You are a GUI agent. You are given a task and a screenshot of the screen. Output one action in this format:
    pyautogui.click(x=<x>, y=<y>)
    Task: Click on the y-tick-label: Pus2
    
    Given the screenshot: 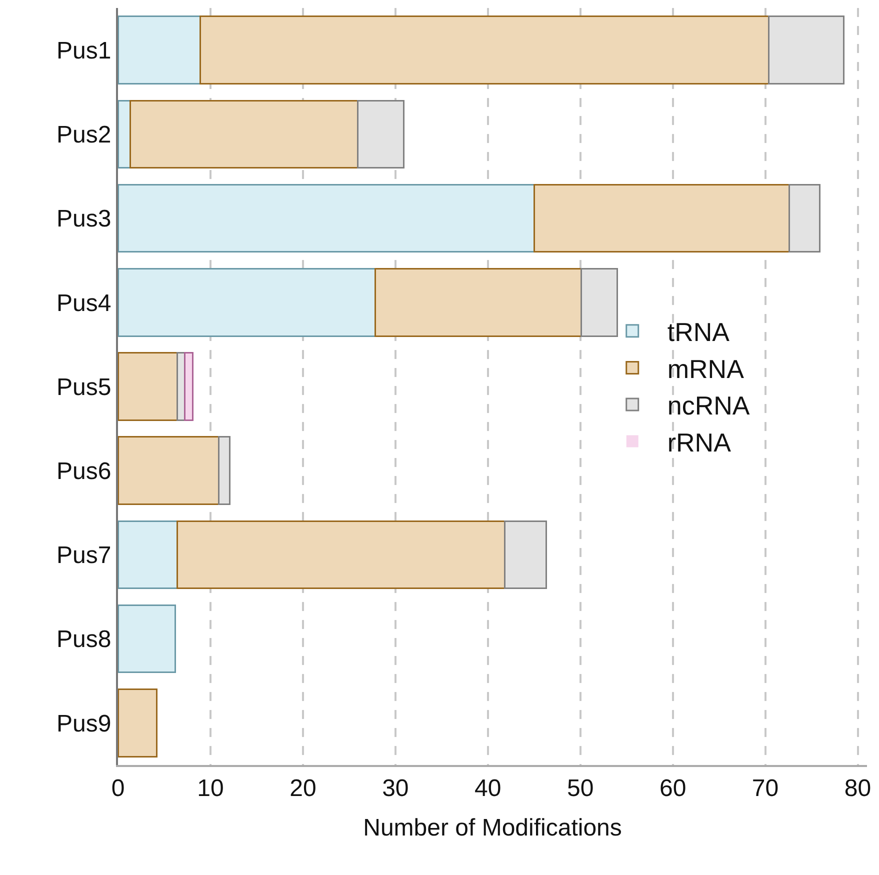 What is the action you would take?
    pyautogui.click(x=84, y=135)
    